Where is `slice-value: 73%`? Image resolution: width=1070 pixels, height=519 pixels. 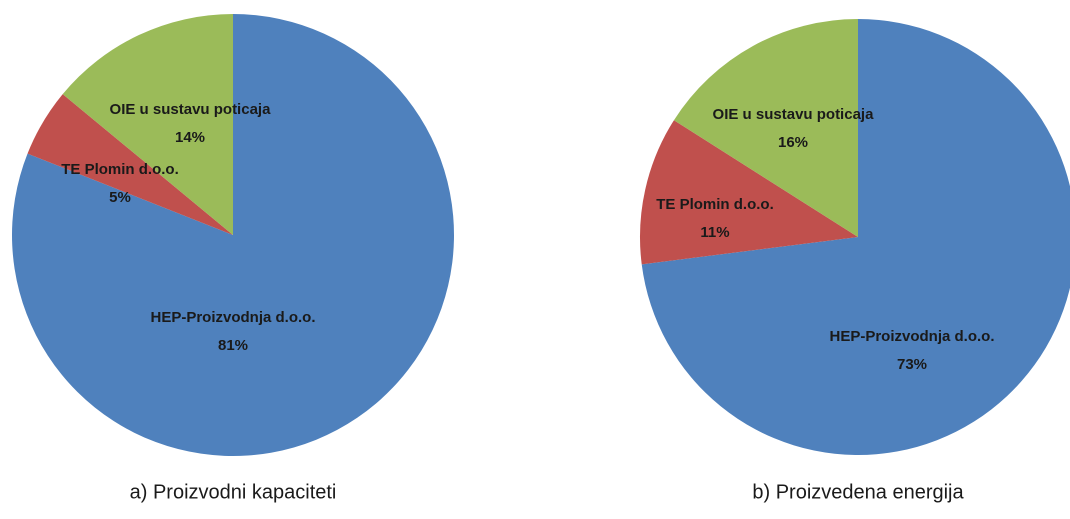
slice-value: 73% is located at coordinates (912, 364).